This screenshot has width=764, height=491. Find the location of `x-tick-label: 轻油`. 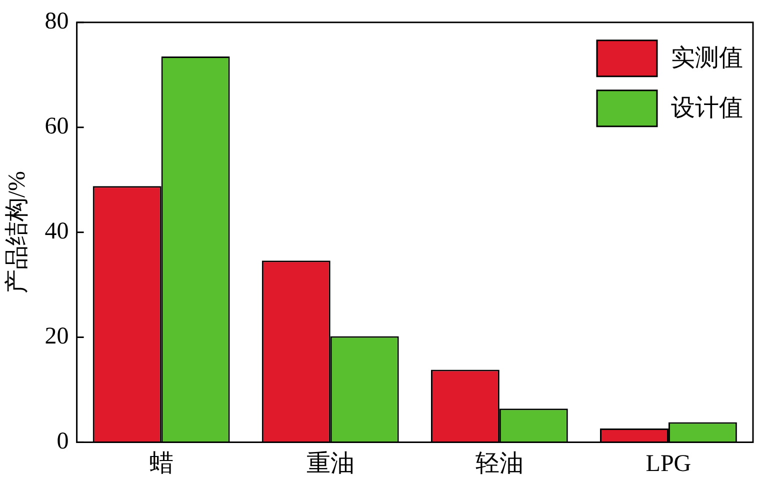

x-tick-label: 轻油 is located at coordinates (499, 463).